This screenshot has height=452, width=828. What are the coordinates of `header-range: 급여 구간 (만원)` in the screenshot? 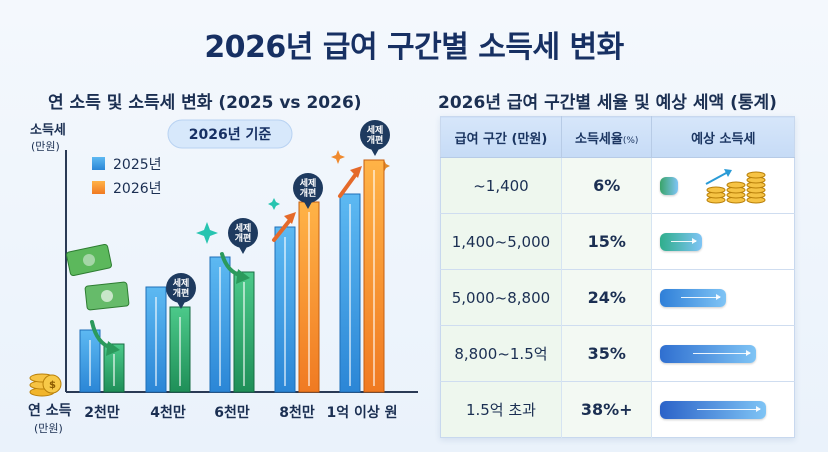 It's located at (501, 137).